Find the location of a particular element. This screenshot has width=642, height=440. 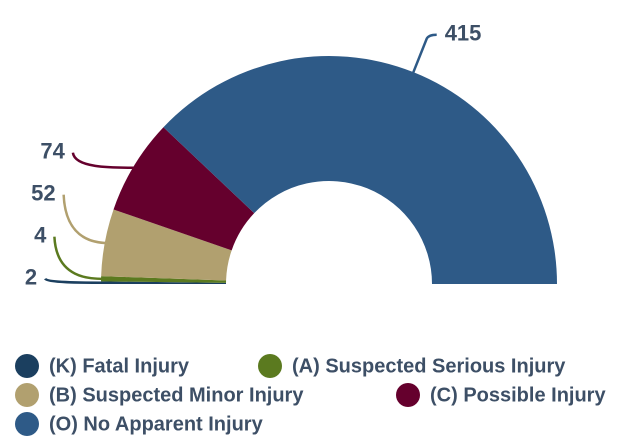

value-label: 415 is located at coordinates (463, 33).